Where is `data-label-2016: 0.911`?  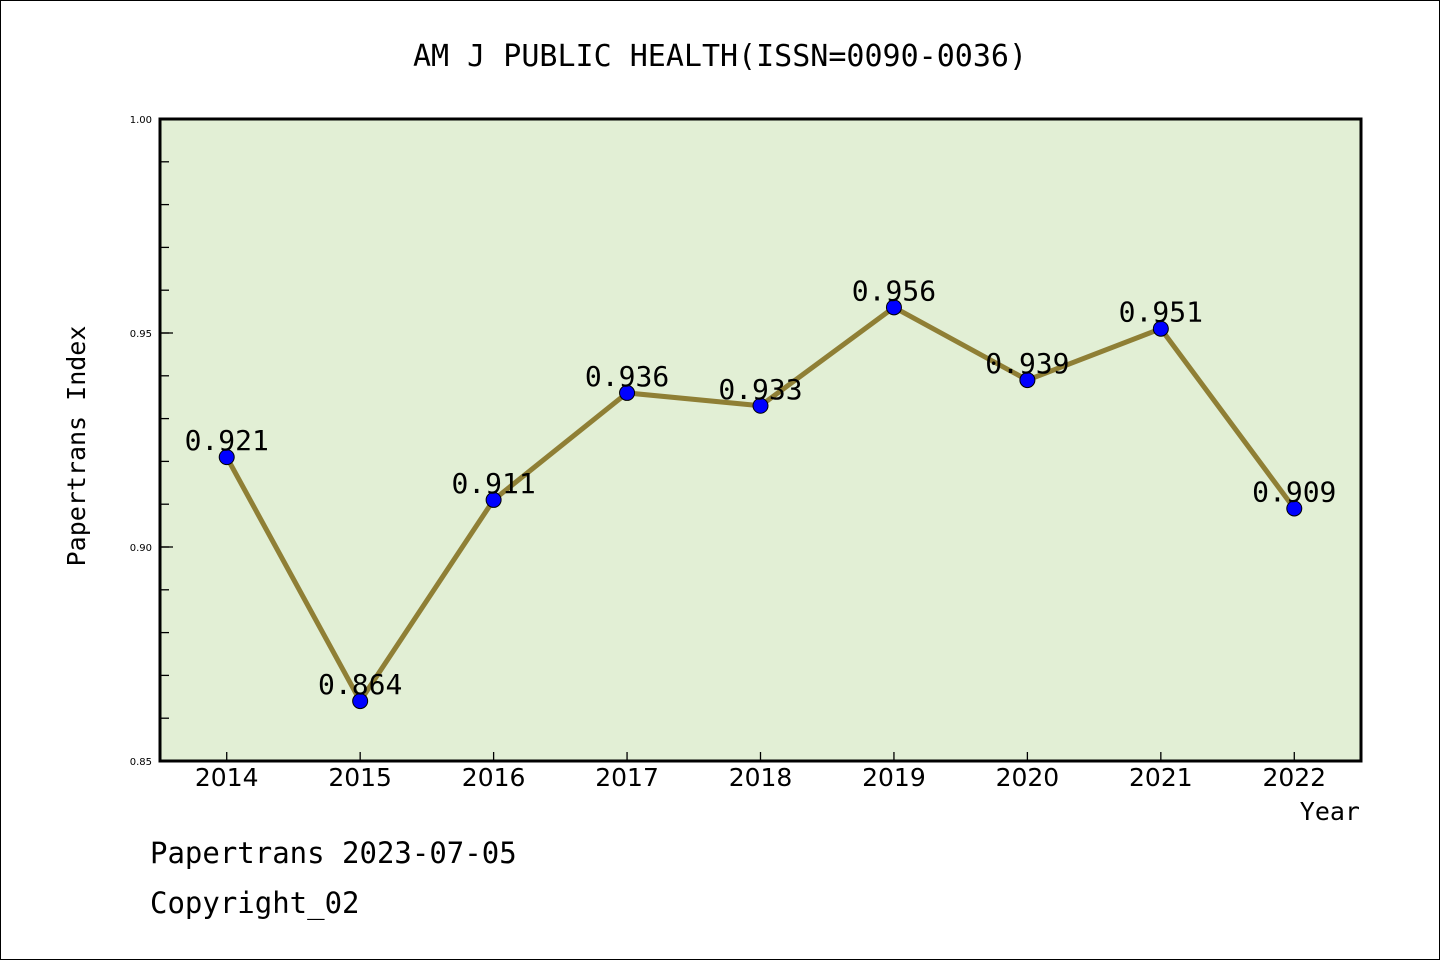
data-label-2016: 0.911 is located at coordinates (493, 483).